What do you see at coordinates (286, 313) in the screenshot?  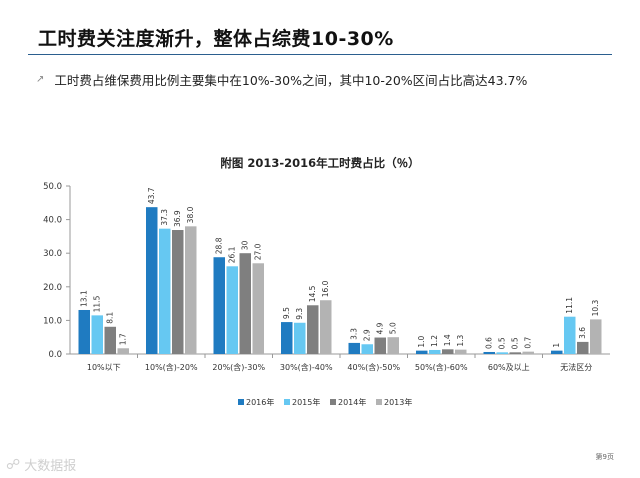 I see `data-label: 9.5` at bounding box center [286, 313].